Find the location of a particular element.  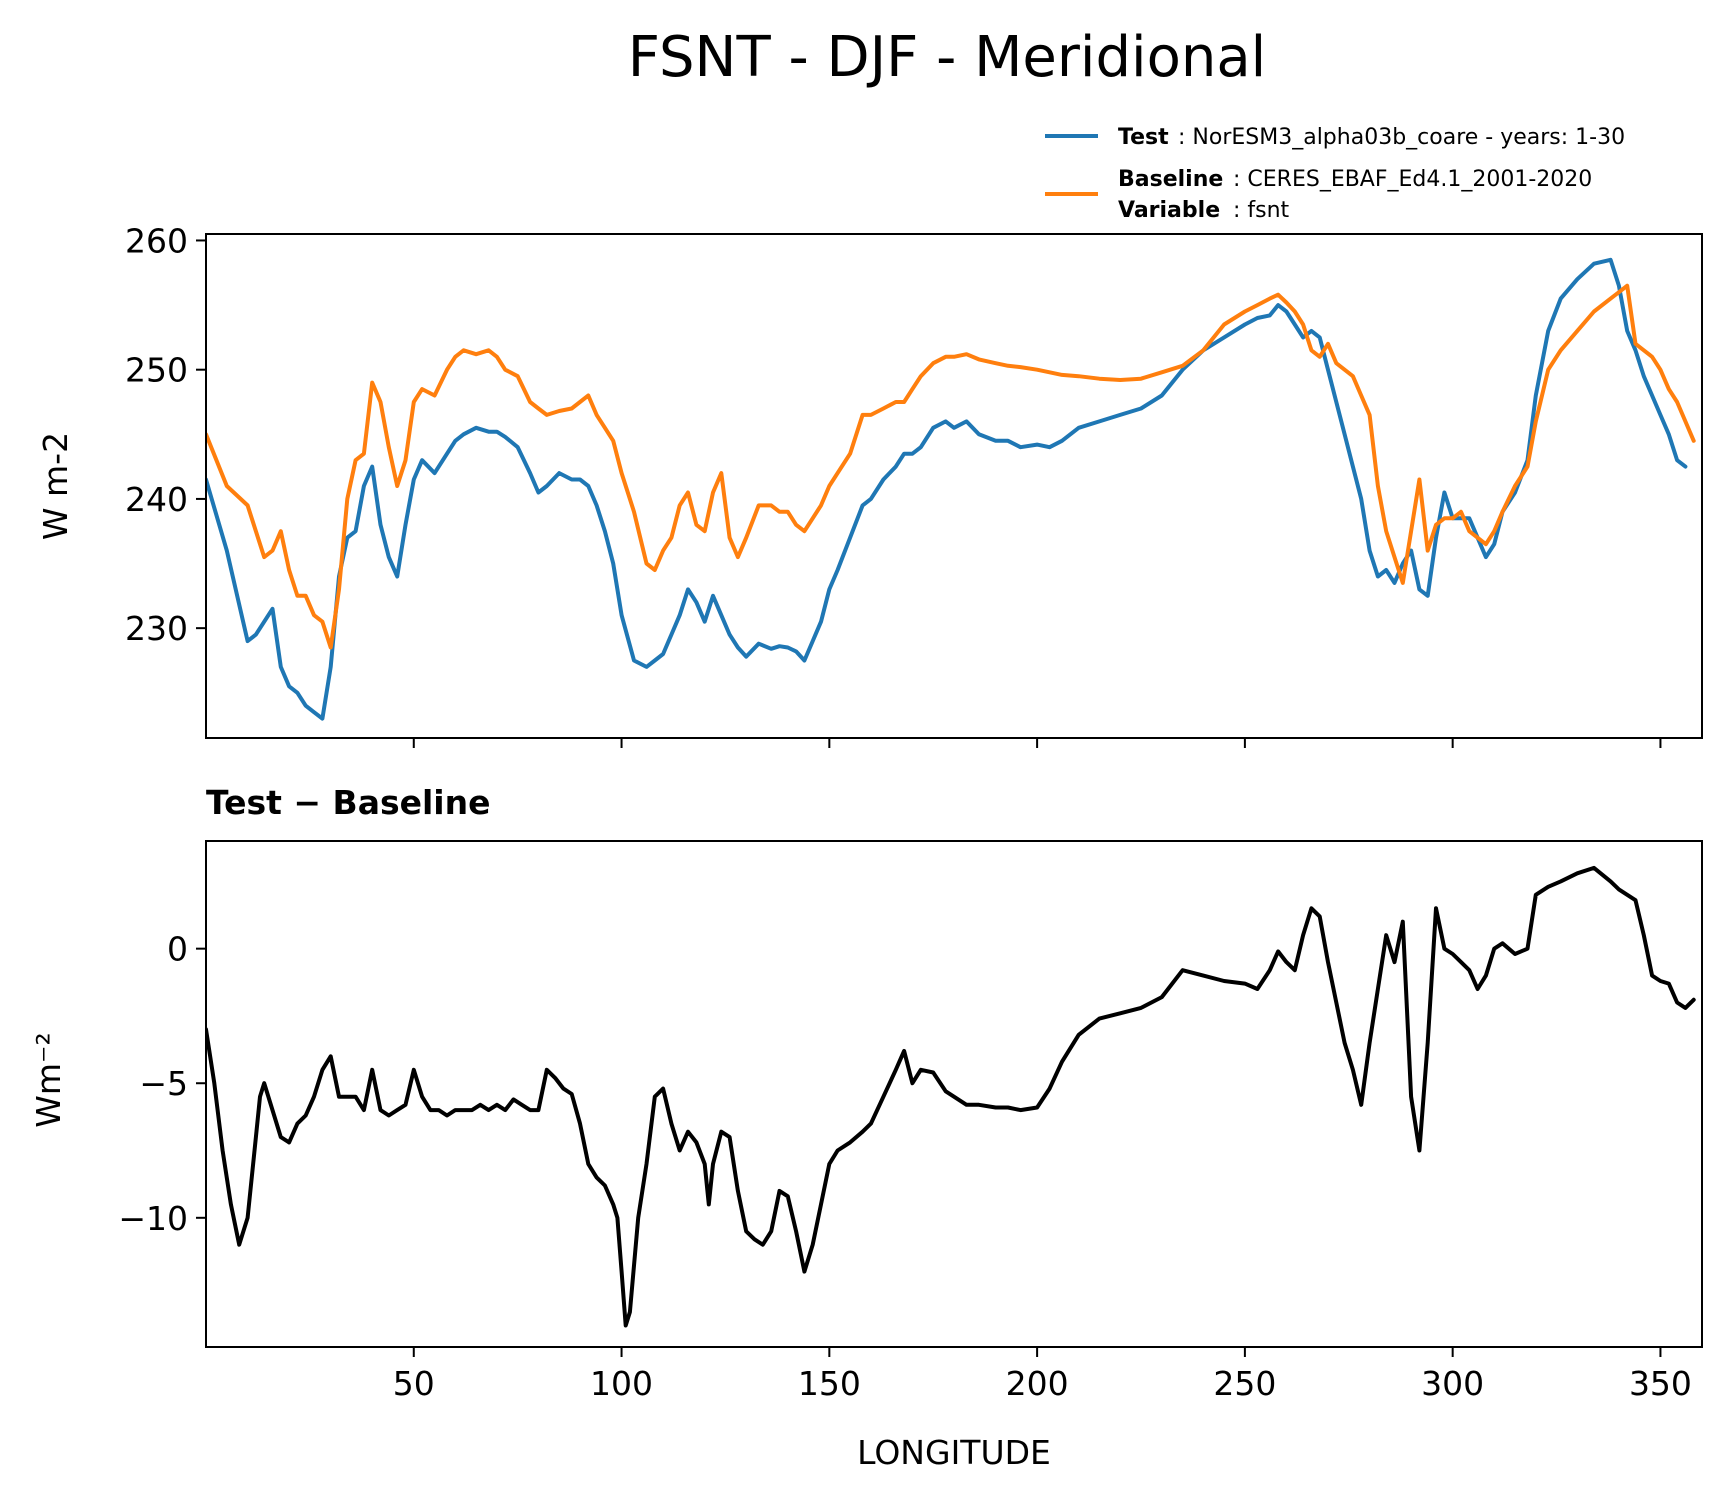

bottom-x-tick-label: 50 is located at coordinates (414, 1383).